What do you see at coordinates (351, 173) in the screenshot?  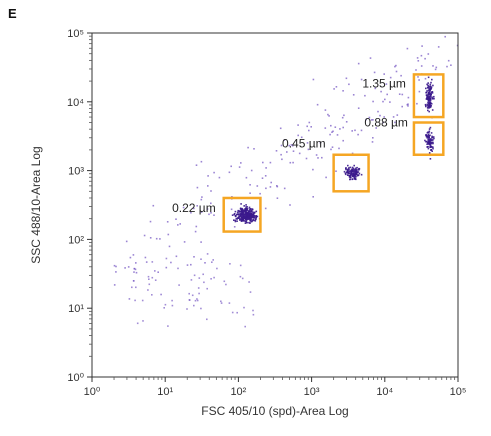 I see `gate-box` at bounding box center [351, 173].